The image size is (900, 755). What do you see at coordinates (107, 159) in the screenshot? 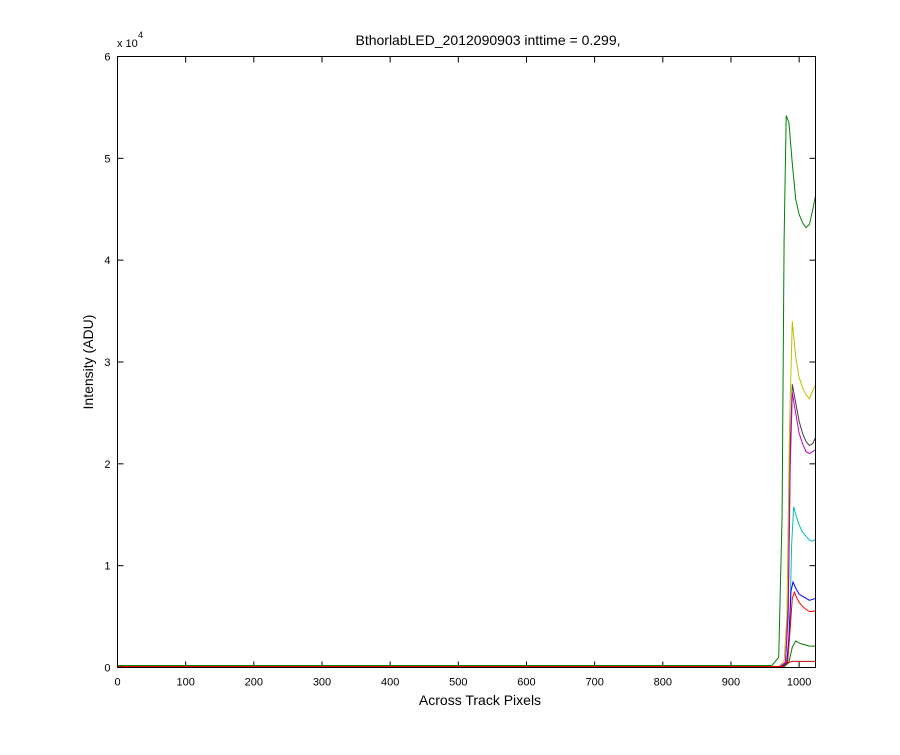
I see `y-tick-label: 5` at bounding box center [107, 159].